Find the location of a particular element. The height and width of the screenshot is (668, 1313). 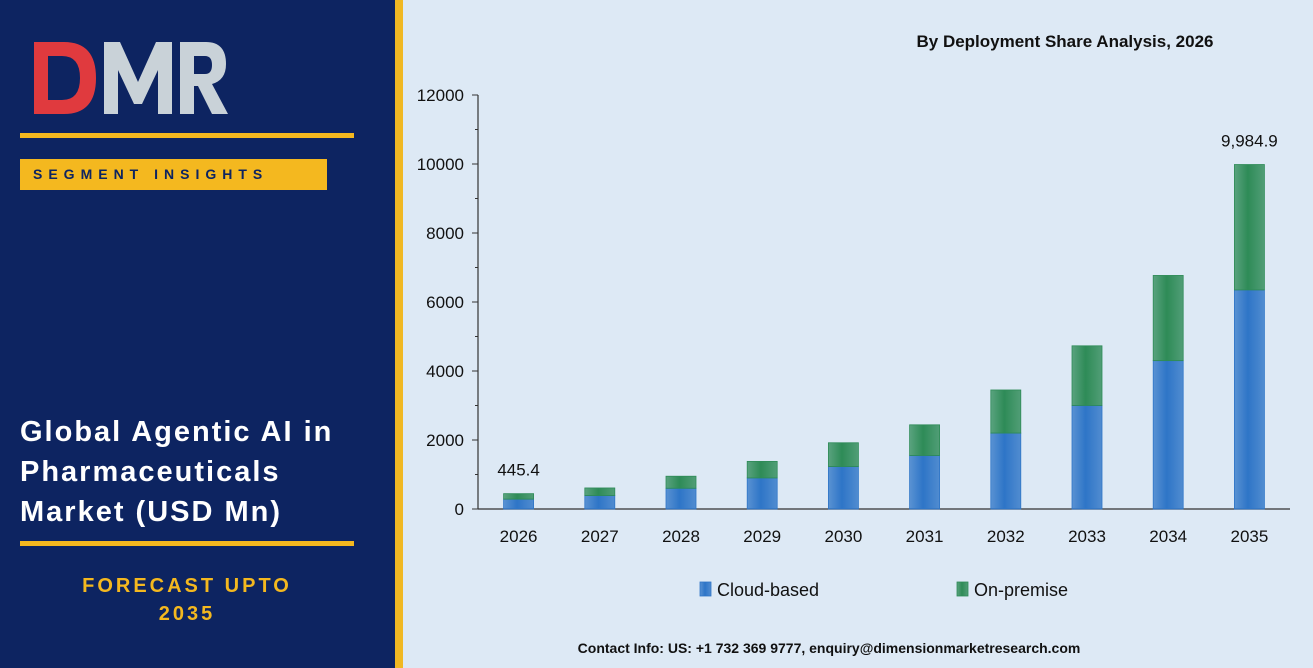

legend-label: On-premise is located at coordinates (1021, 590).